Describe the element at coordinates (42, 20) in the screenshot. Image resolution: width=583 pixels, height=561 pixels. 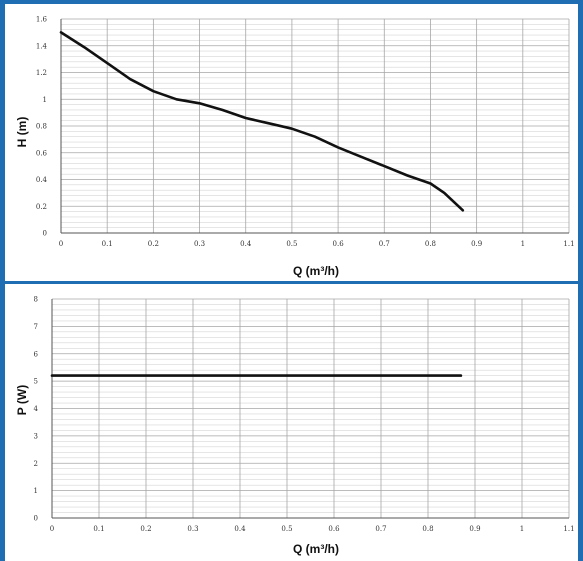
I see `y-tick-label: 1.6` at that location.